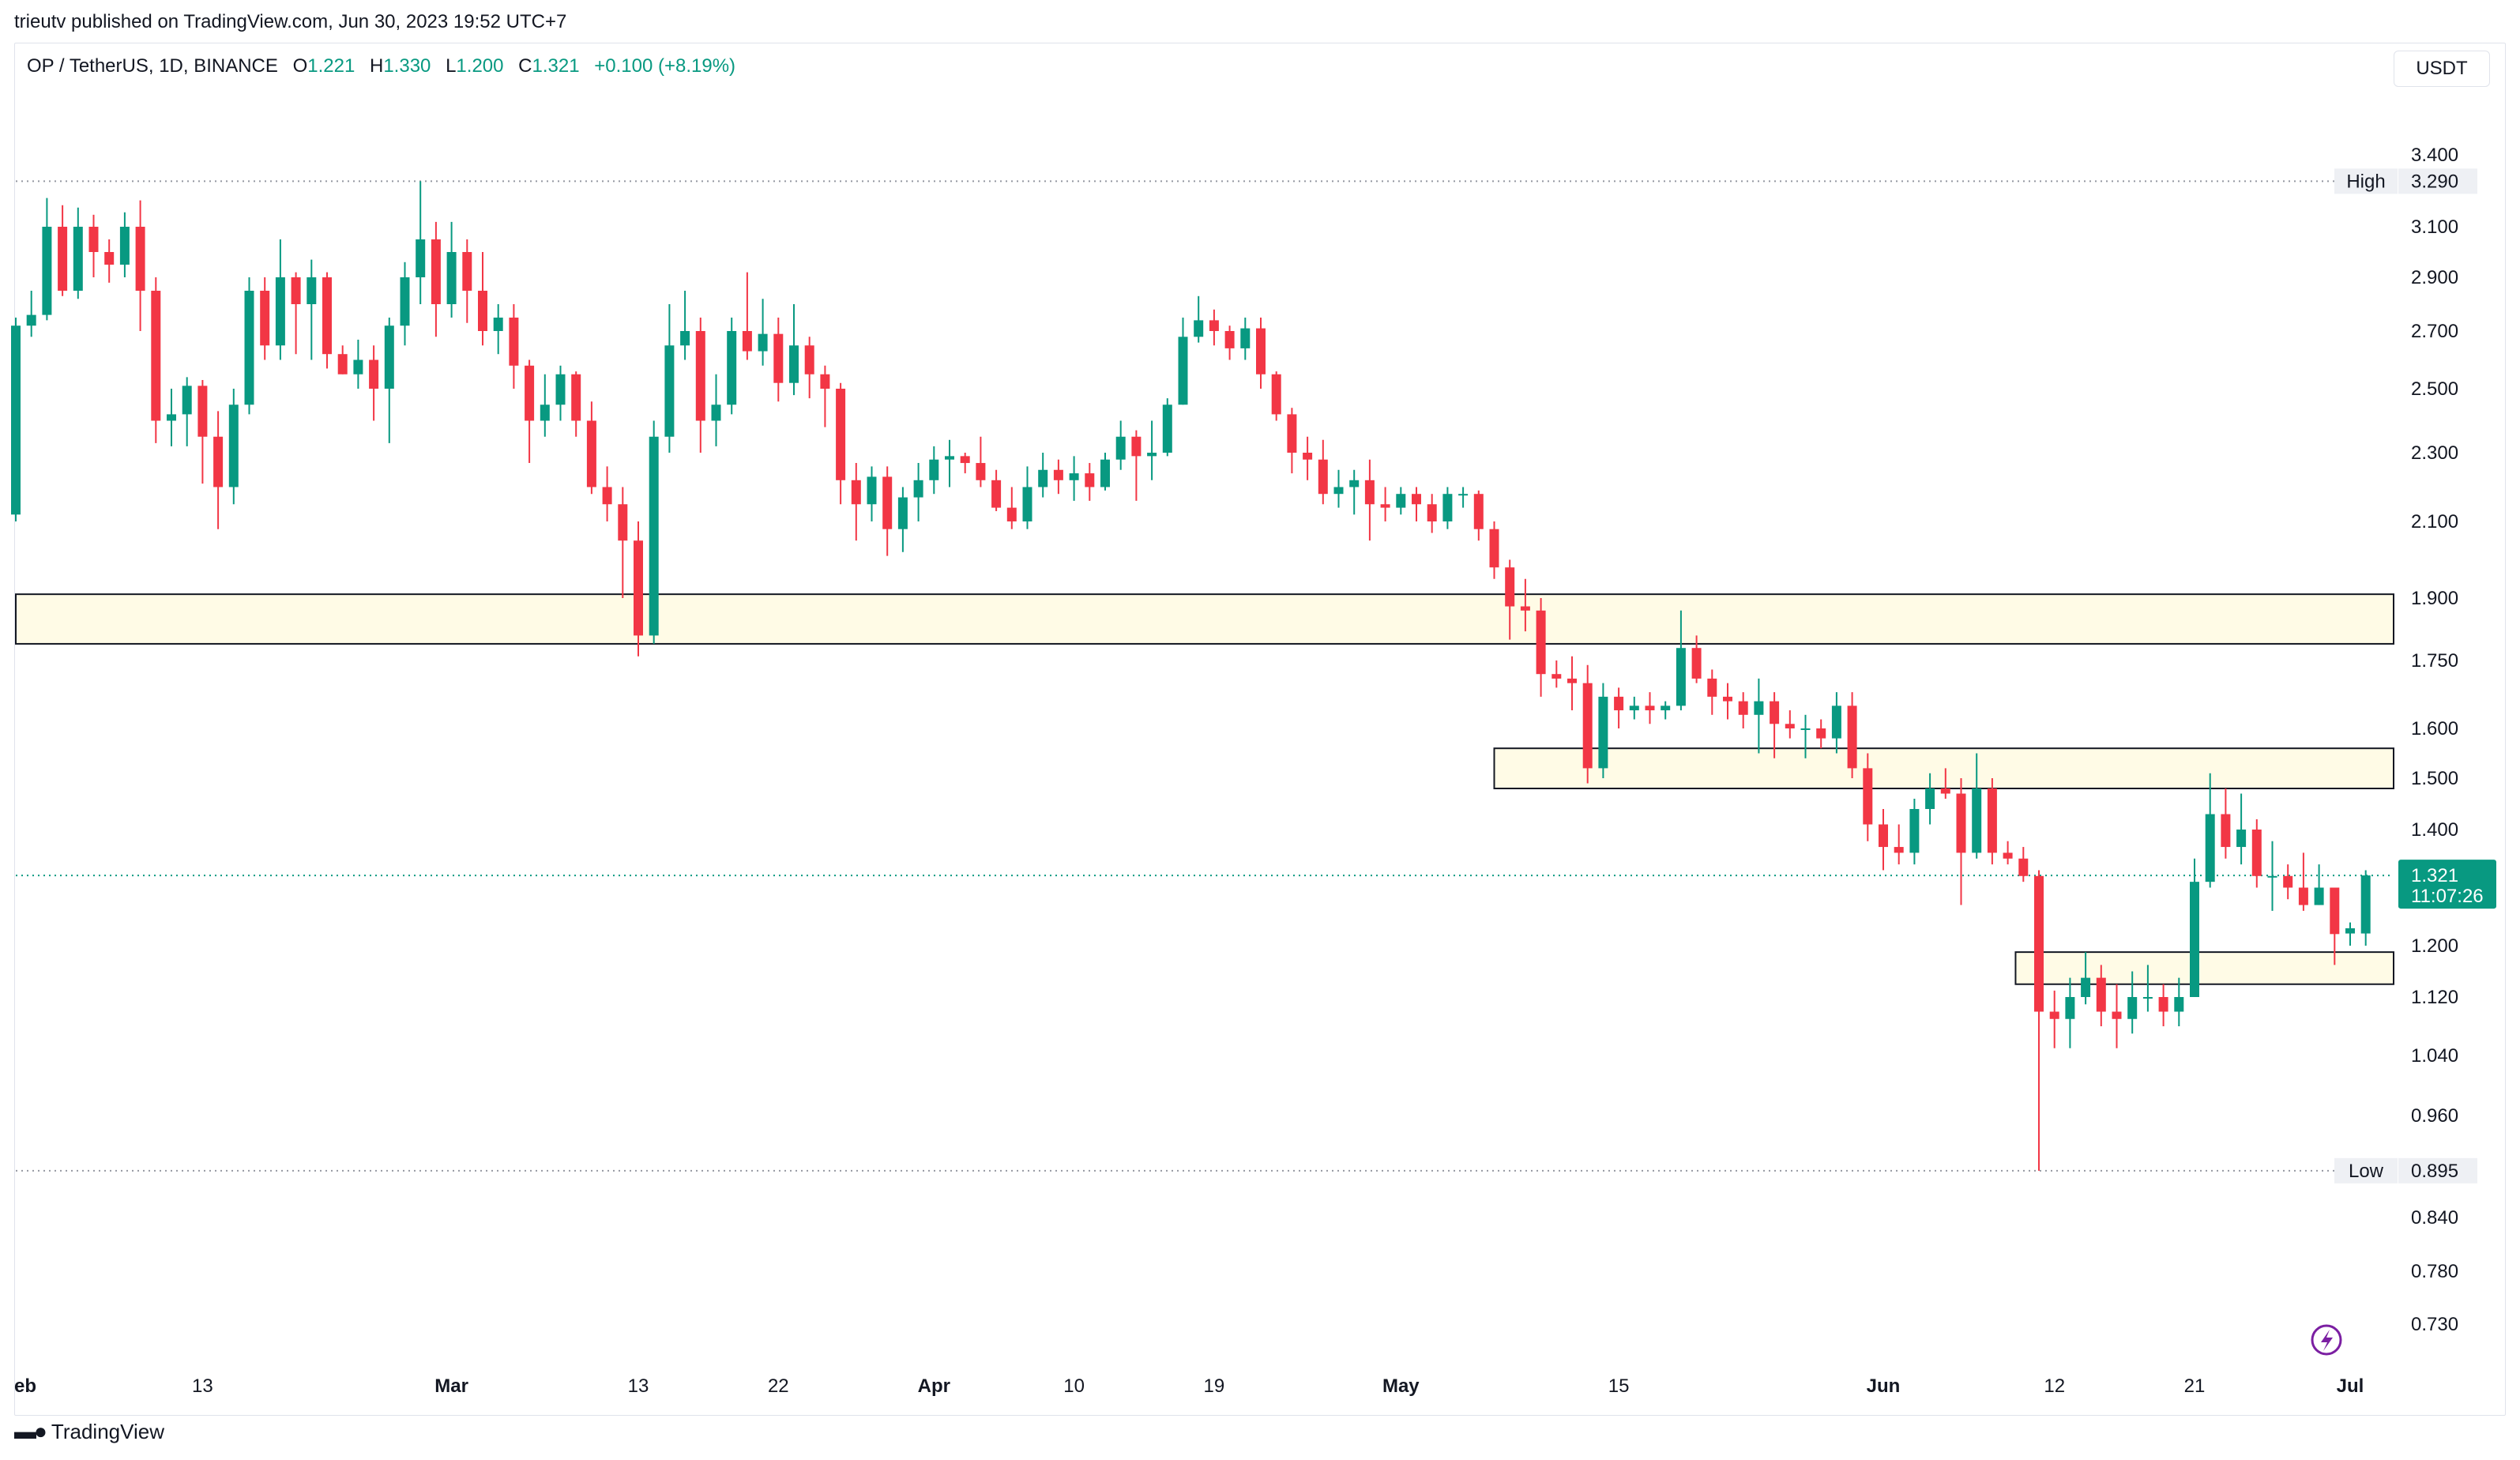 The image size is (2520, 1460). I want to click on y-tick-label: 0.840, so click(2434, 1218).